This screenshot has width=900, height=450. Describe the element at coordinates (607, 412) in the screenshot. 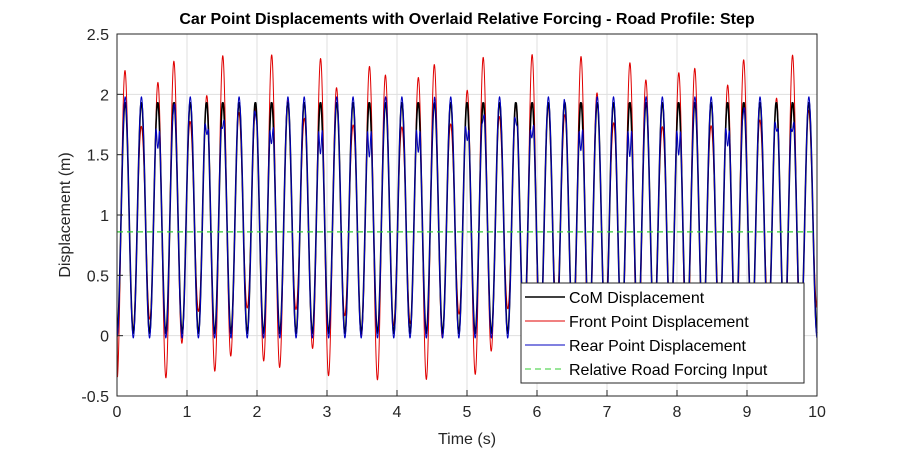

I see `x-tick-label: 7` at that location.